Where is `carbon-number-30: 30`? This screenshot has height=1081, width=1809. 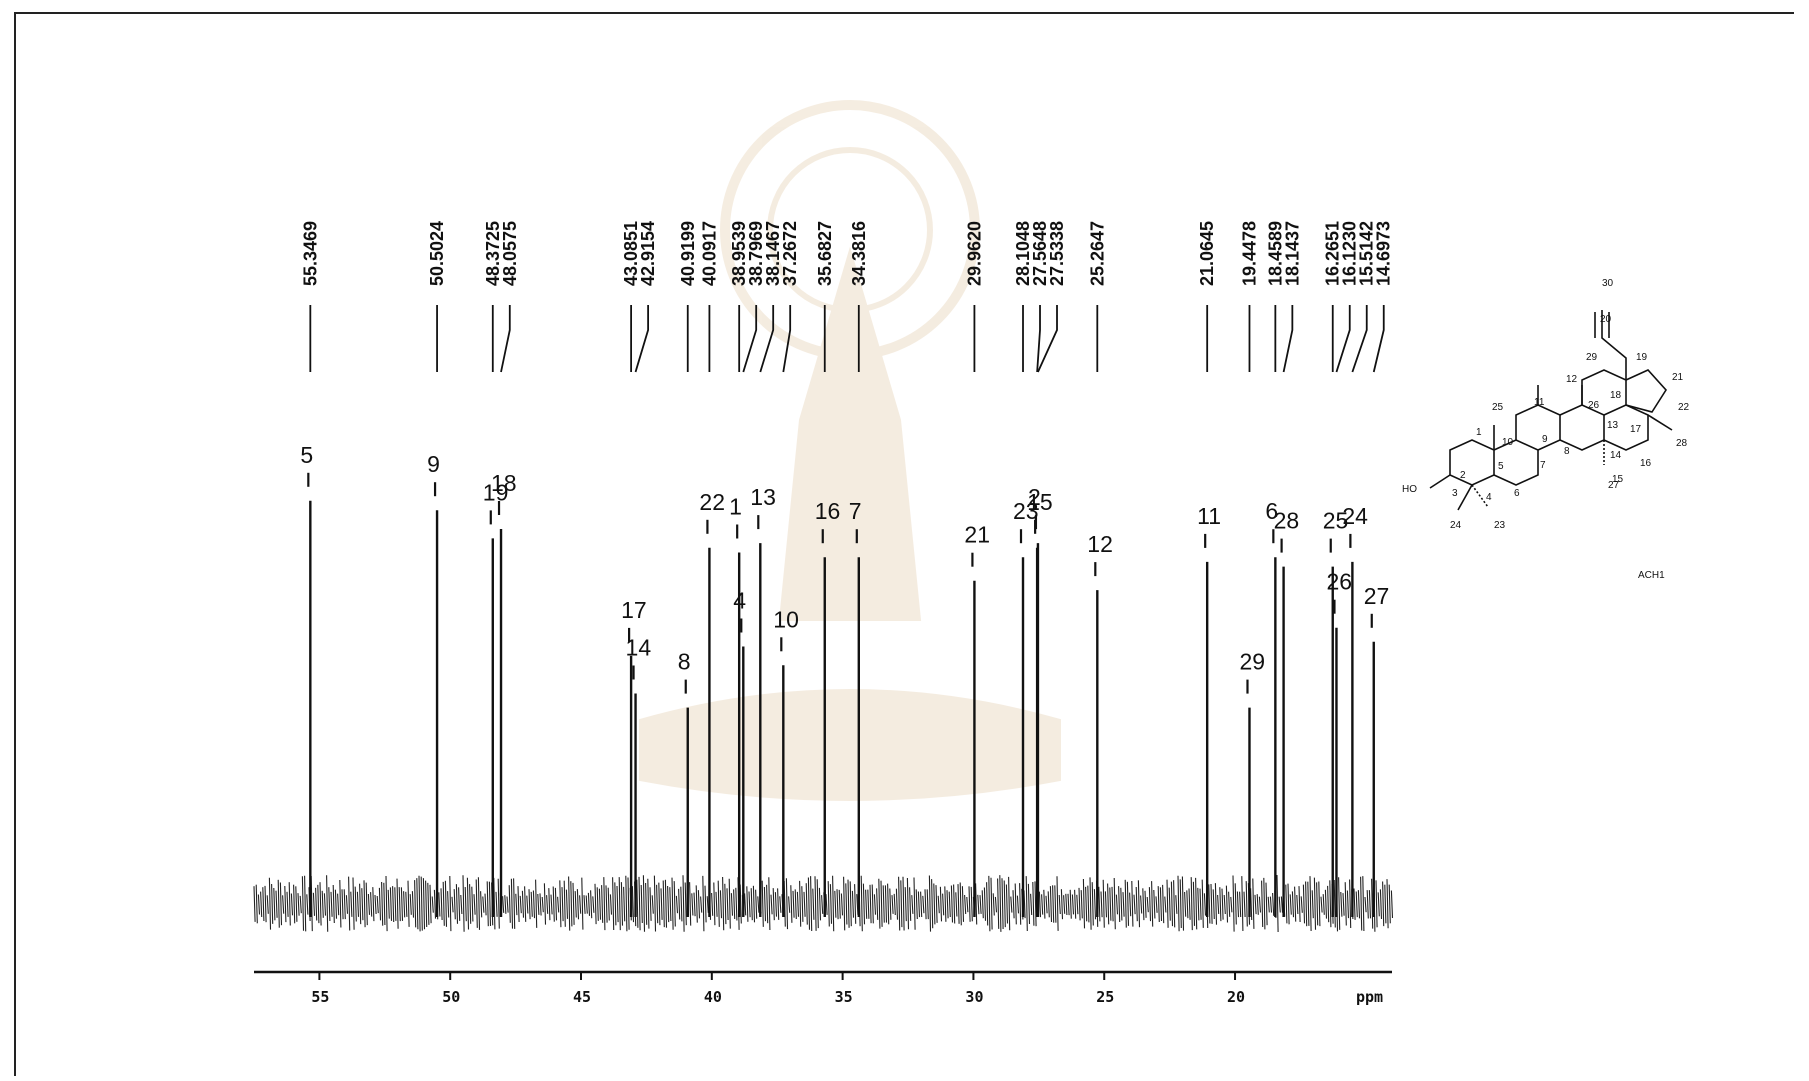 carbon-number-30: 30 is located at coordinates (1608, 283).